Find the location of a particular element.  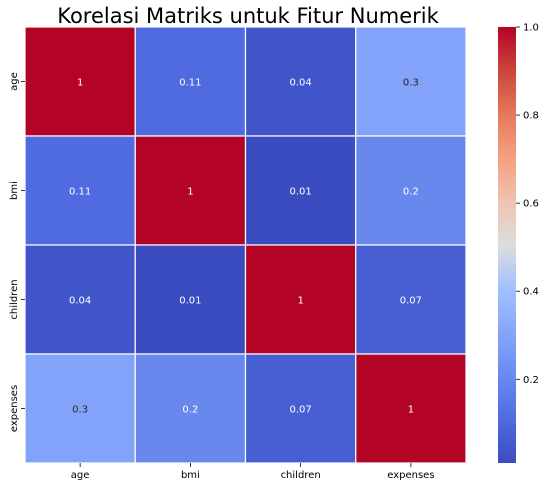

colorbar-tick-label: 0.6 is located at coordinates (531, 204).